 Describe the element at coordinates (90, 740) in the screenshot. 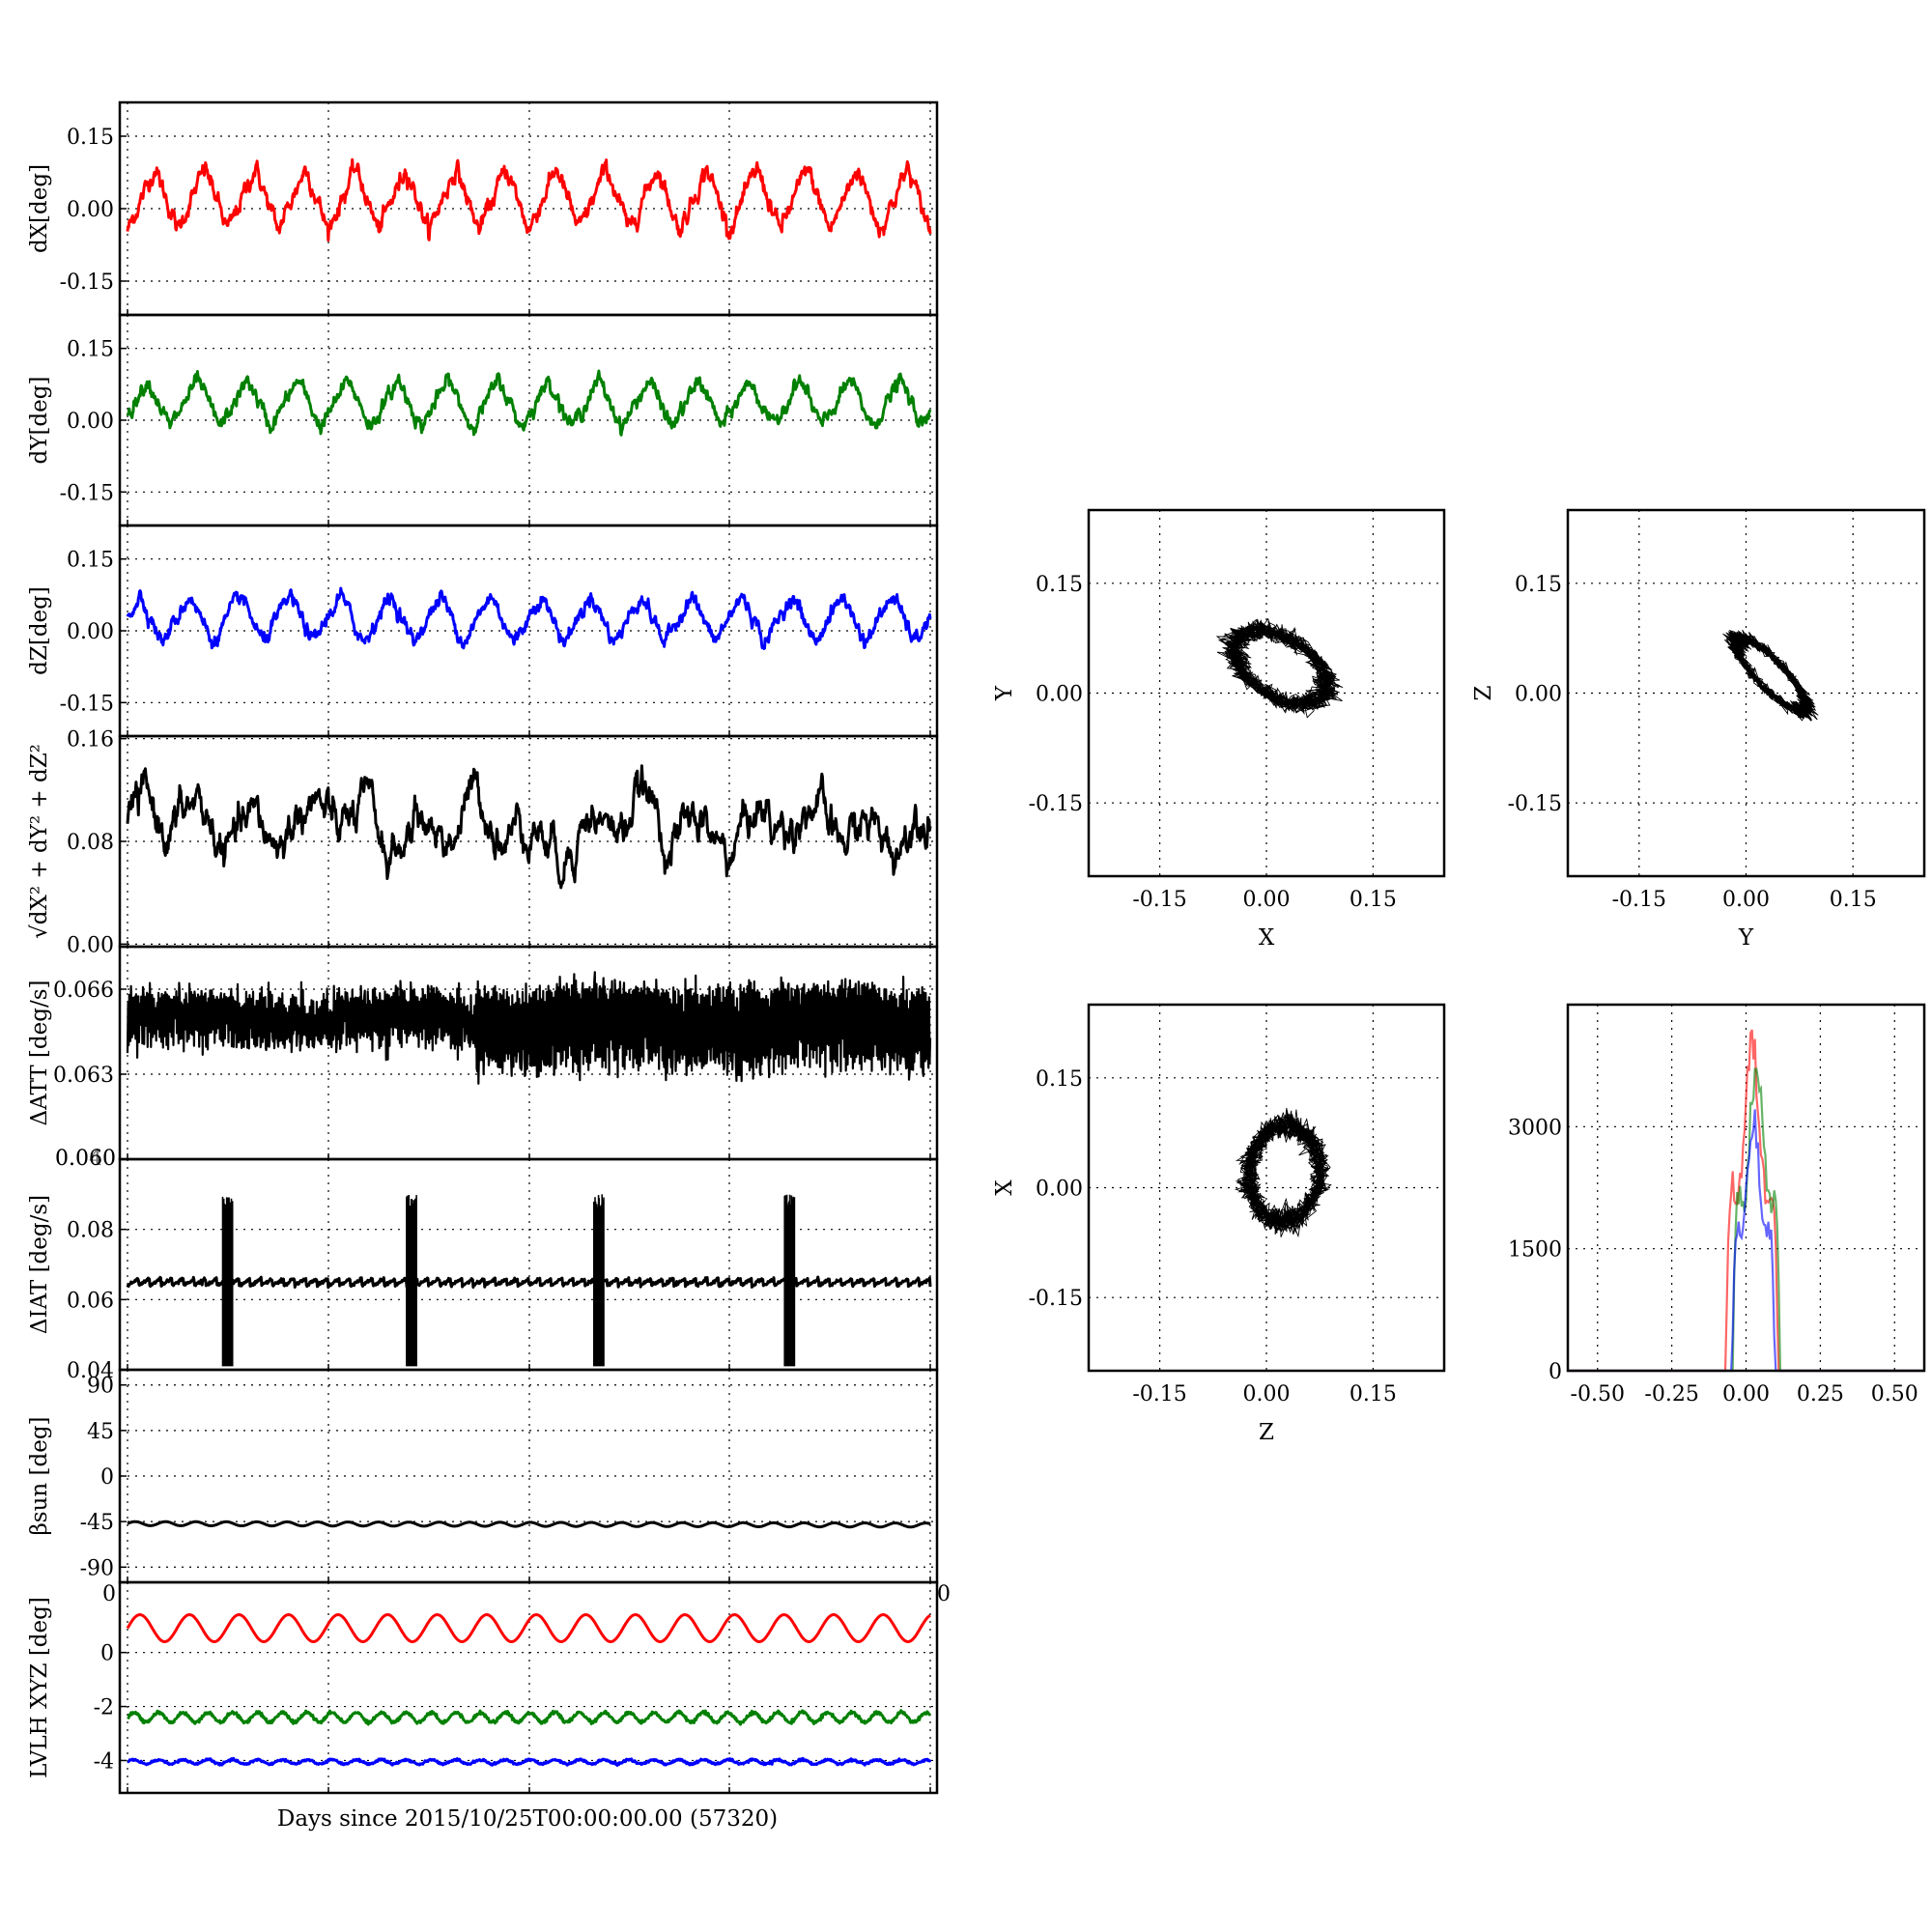

I see `panel-norm-ytick-label-0: 0.16` at that location.